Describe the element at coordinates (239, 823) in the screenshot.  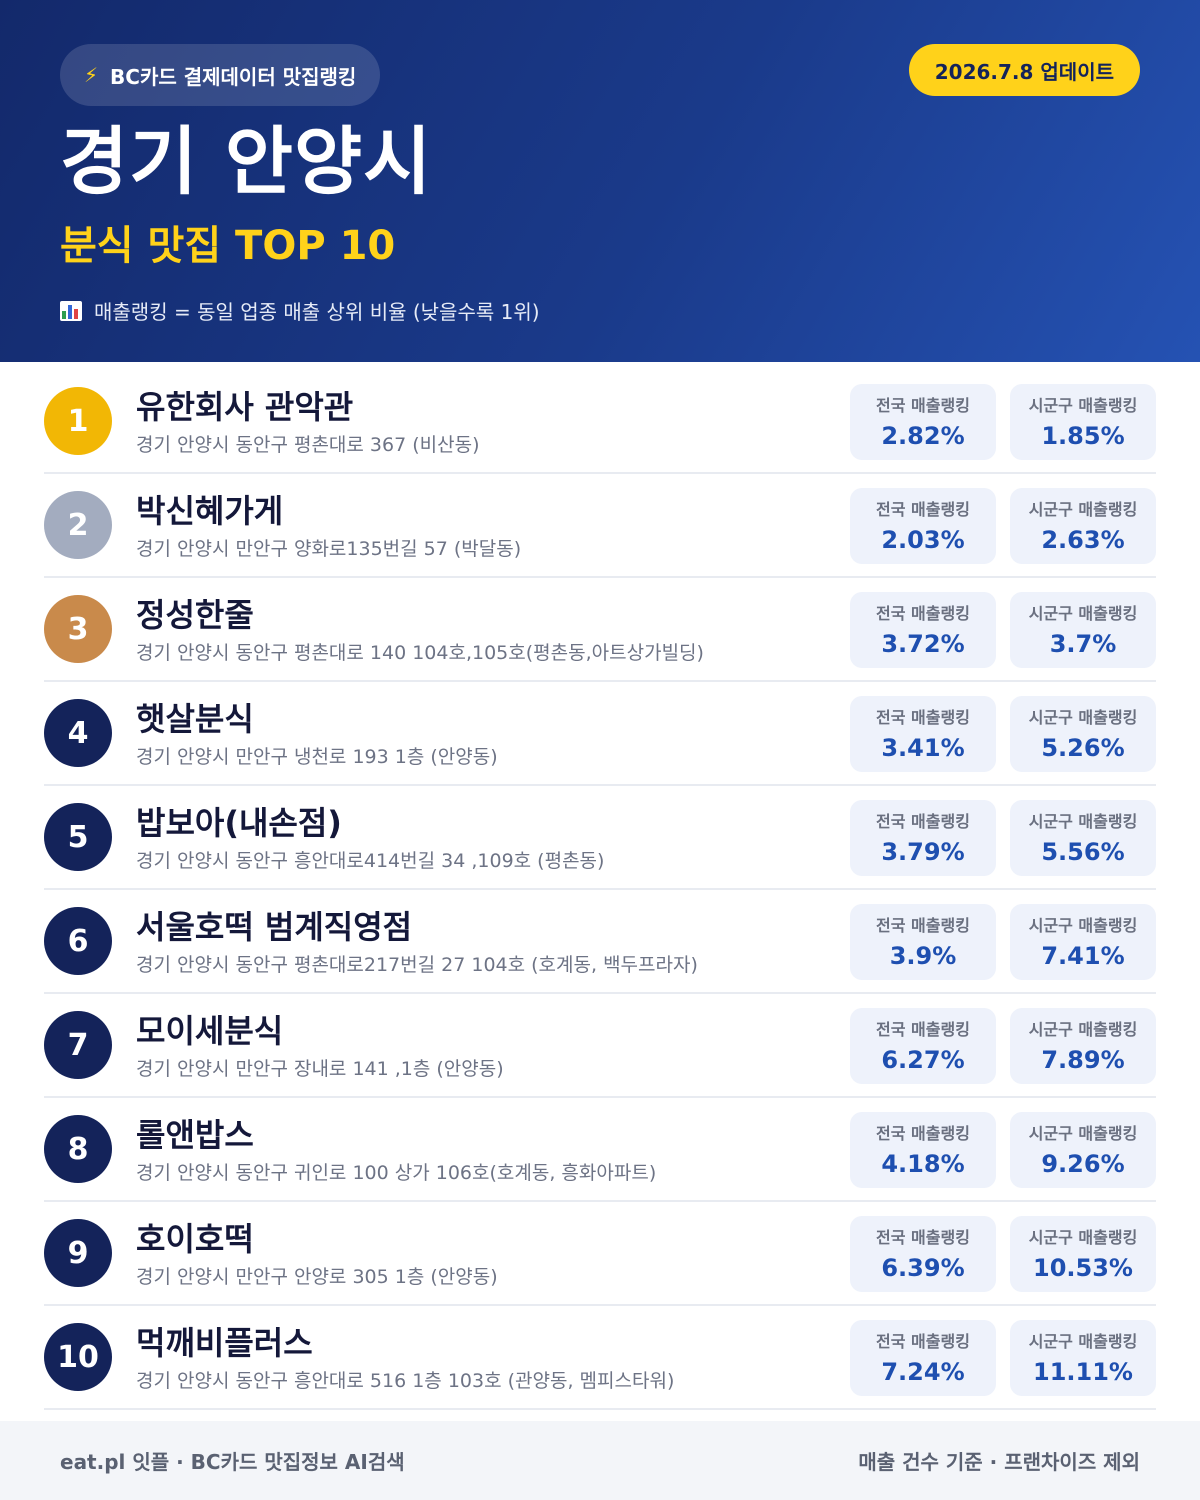
I see `restaurant-name: 밥보아(내손점)` at that location.